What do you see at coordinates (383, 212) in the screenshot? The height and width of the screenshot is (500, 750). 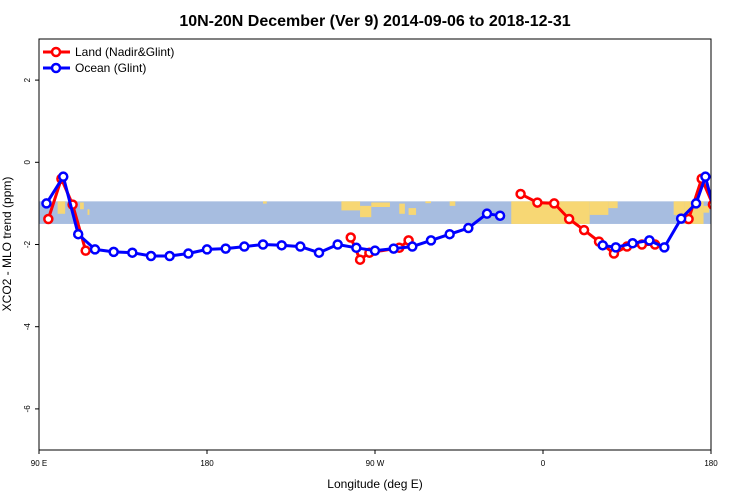 I see `land-ocean-band` at bounding box center [383, 212].